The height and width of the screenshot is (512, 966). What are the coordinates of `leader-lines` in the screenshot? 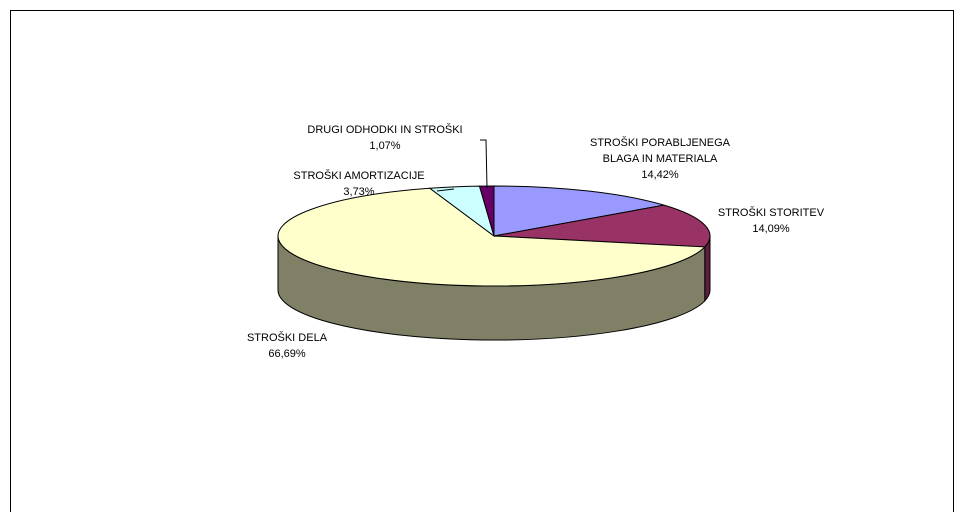 It's located at (462, 165).